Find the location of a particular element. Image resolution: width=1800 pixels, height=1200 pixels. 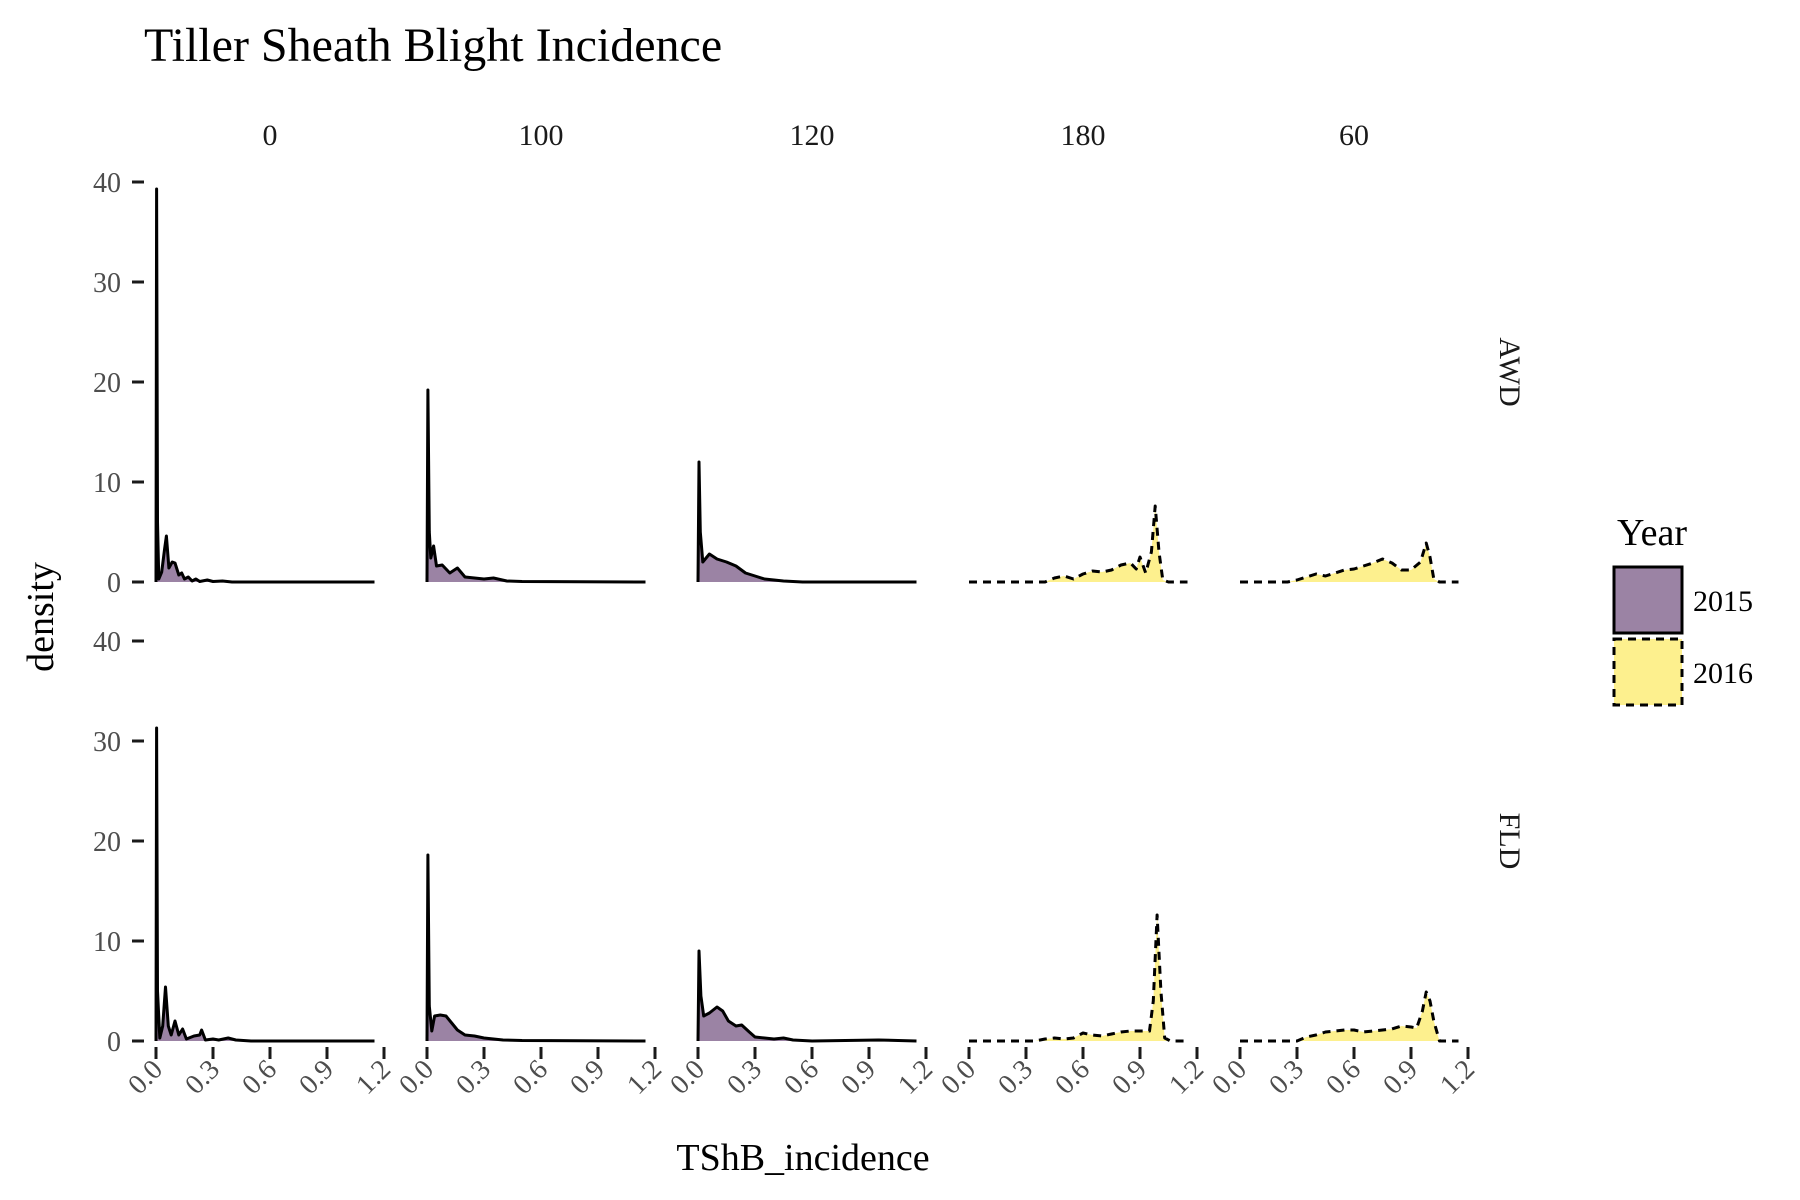

row-strip-label: AWD is located at coordinates (1509, 371).